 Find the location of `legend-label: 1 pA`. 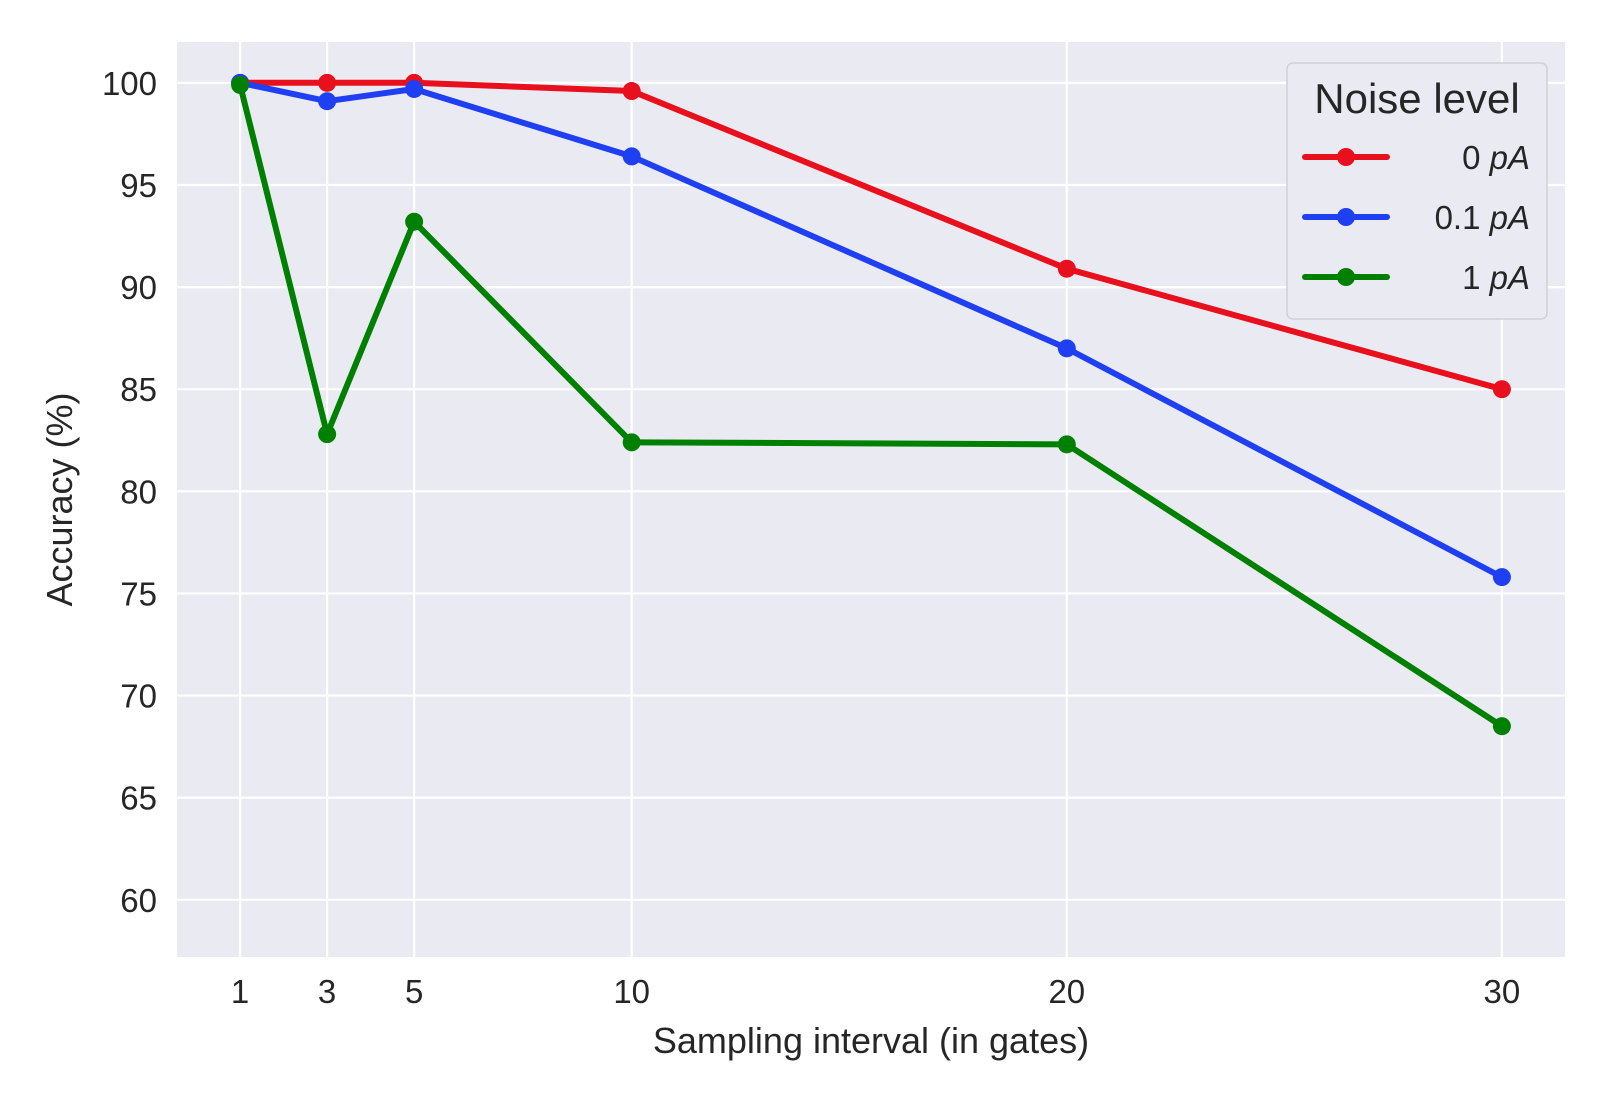

legend-label: 1 pA is located at coordinates (1496, 277).